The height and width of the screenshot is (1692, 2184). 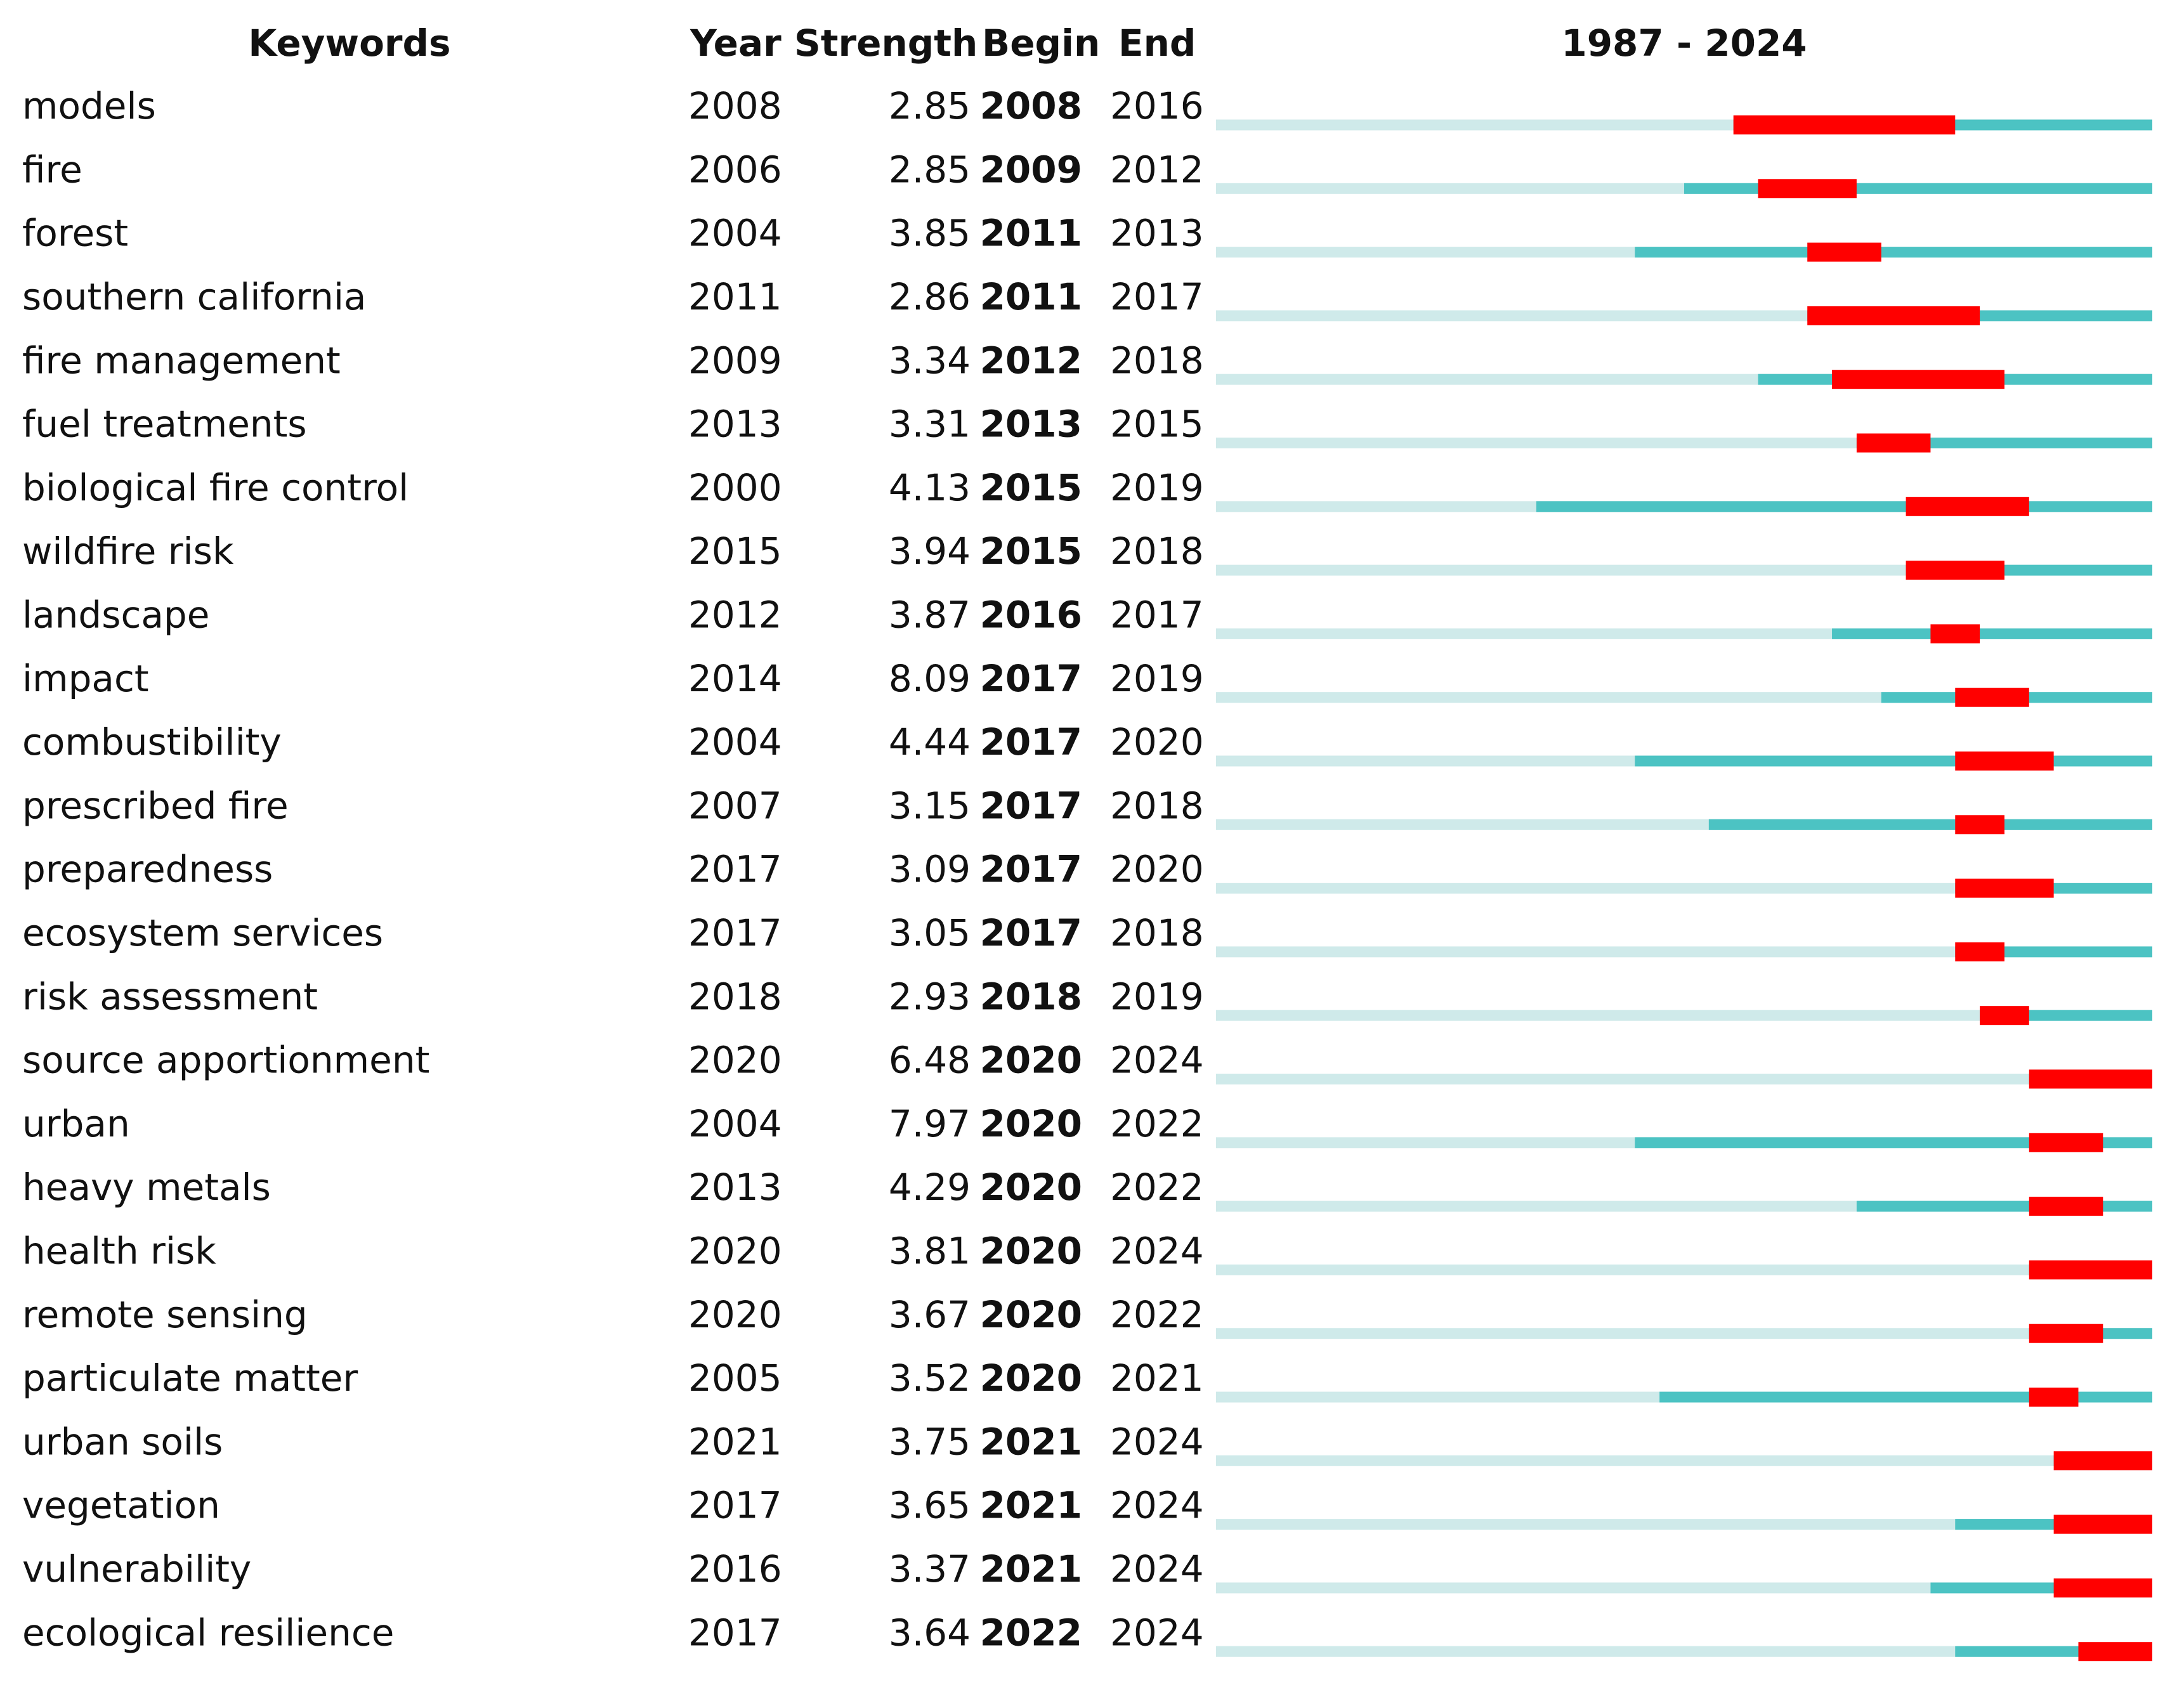 What do you see at coordinates (930, 805) in the screenshot?
I see `strength: 3.15` at bounding box center [930, 805].